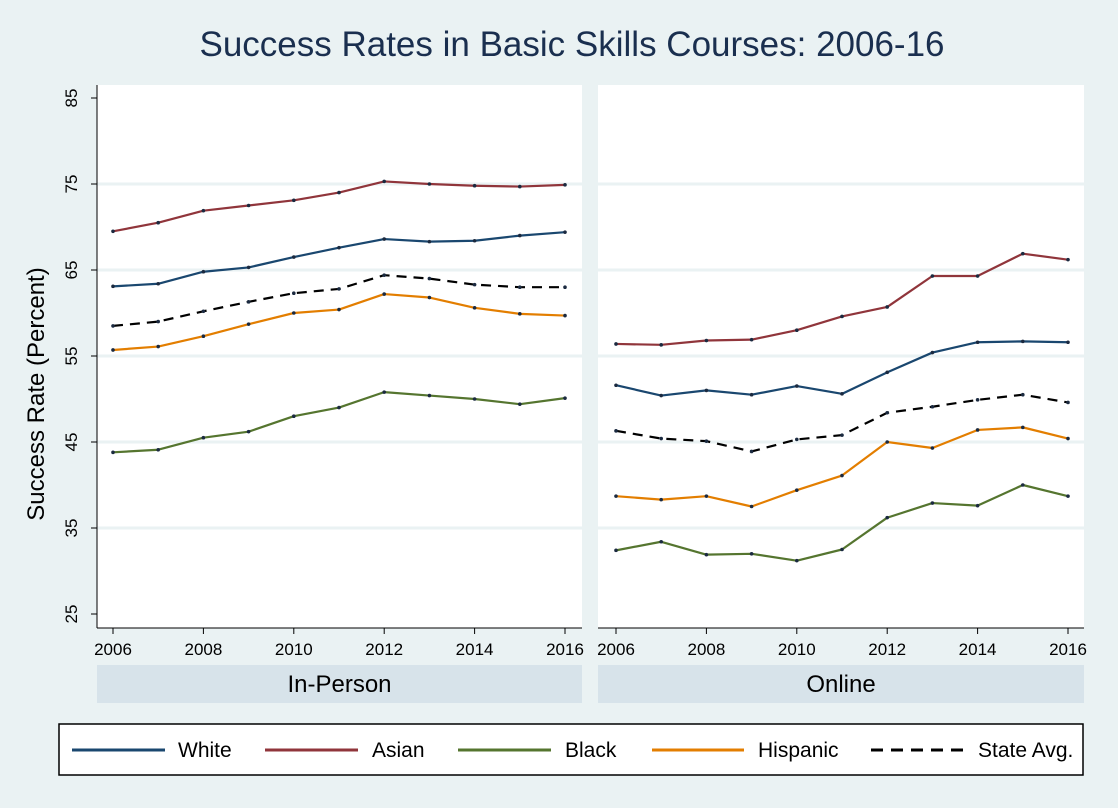 This screenshot has width=1118, height=808. I want to click on x-tick-label: 2008, so click(706, 649).